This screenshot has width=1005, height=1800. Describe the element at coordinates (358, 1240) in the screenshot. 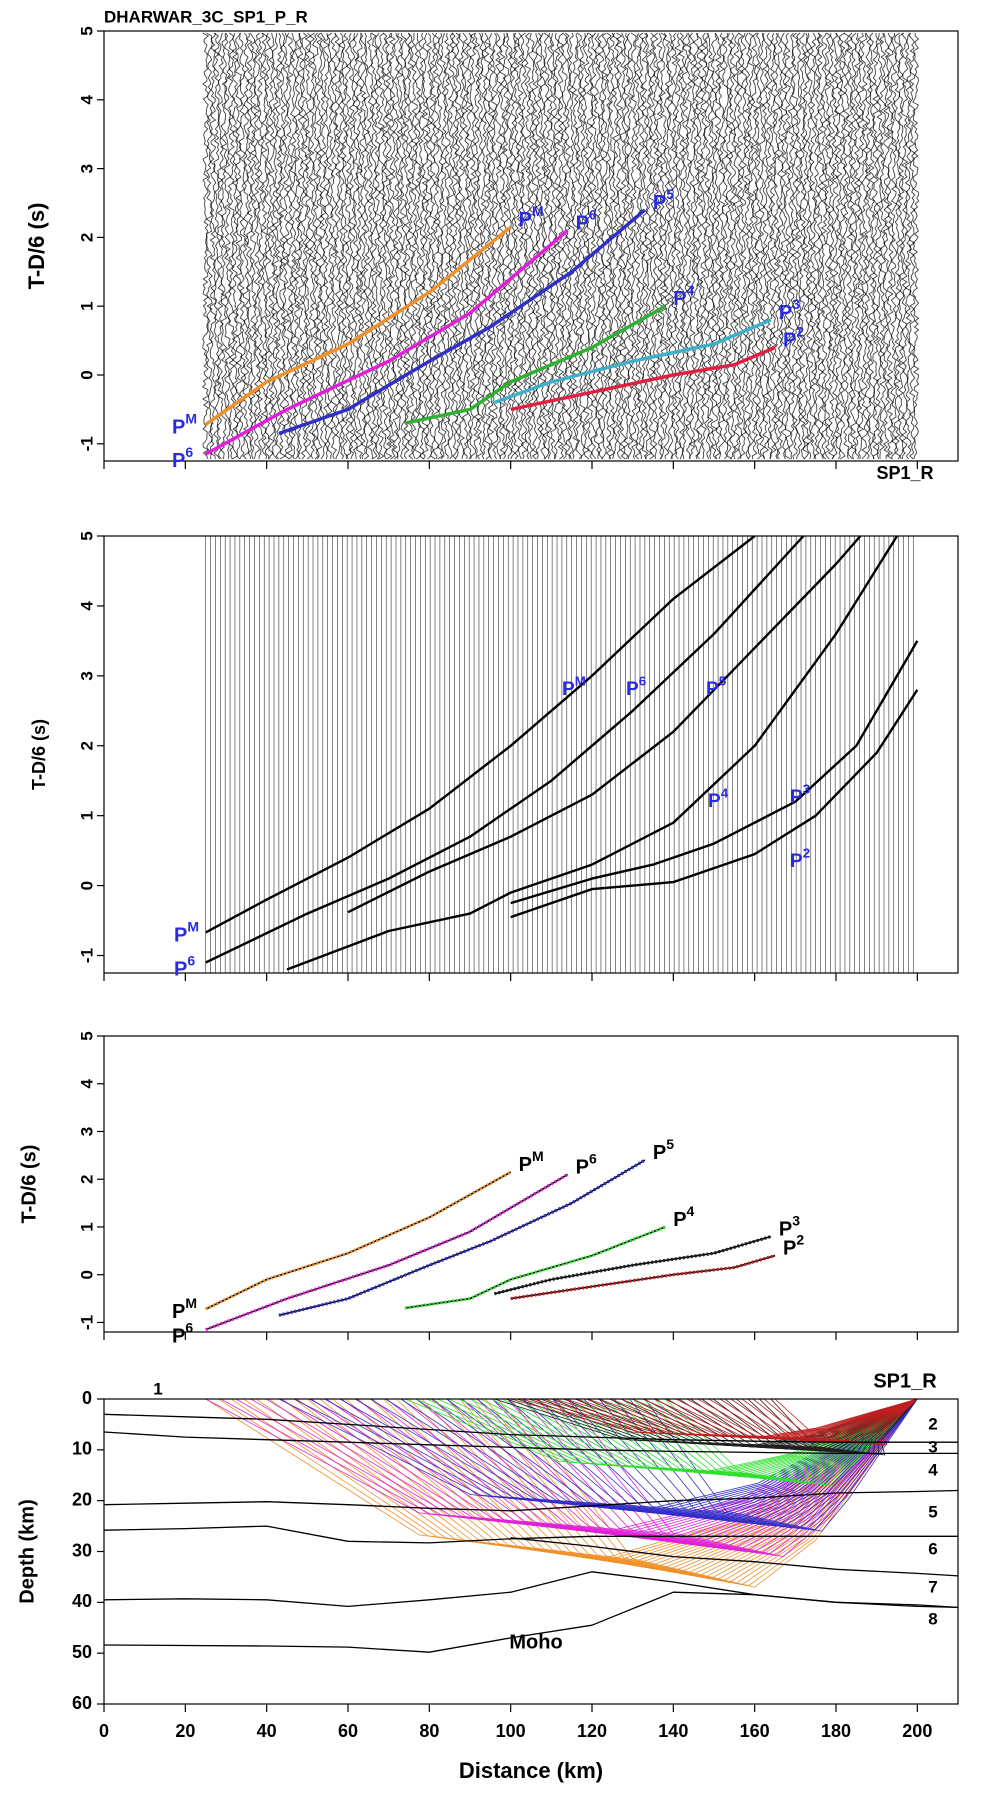

I see `observed-pick` at that location.